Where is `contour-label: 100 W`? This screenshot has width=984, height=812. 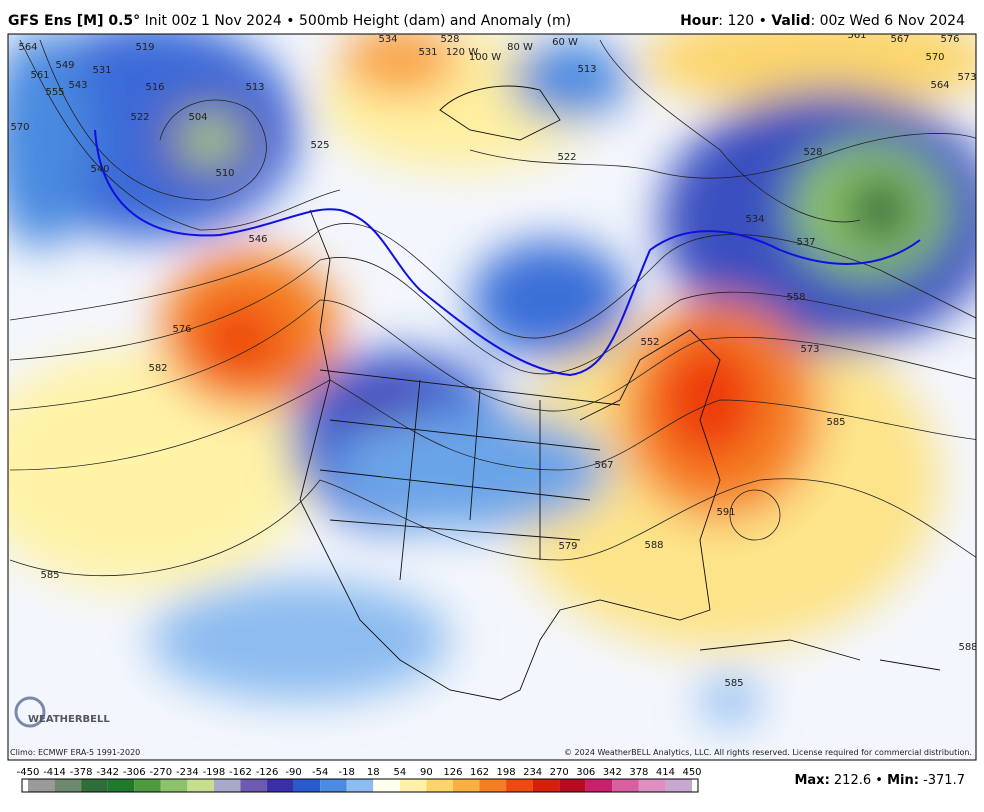
contour-label: 100 W is located at coordinates (485, 57).